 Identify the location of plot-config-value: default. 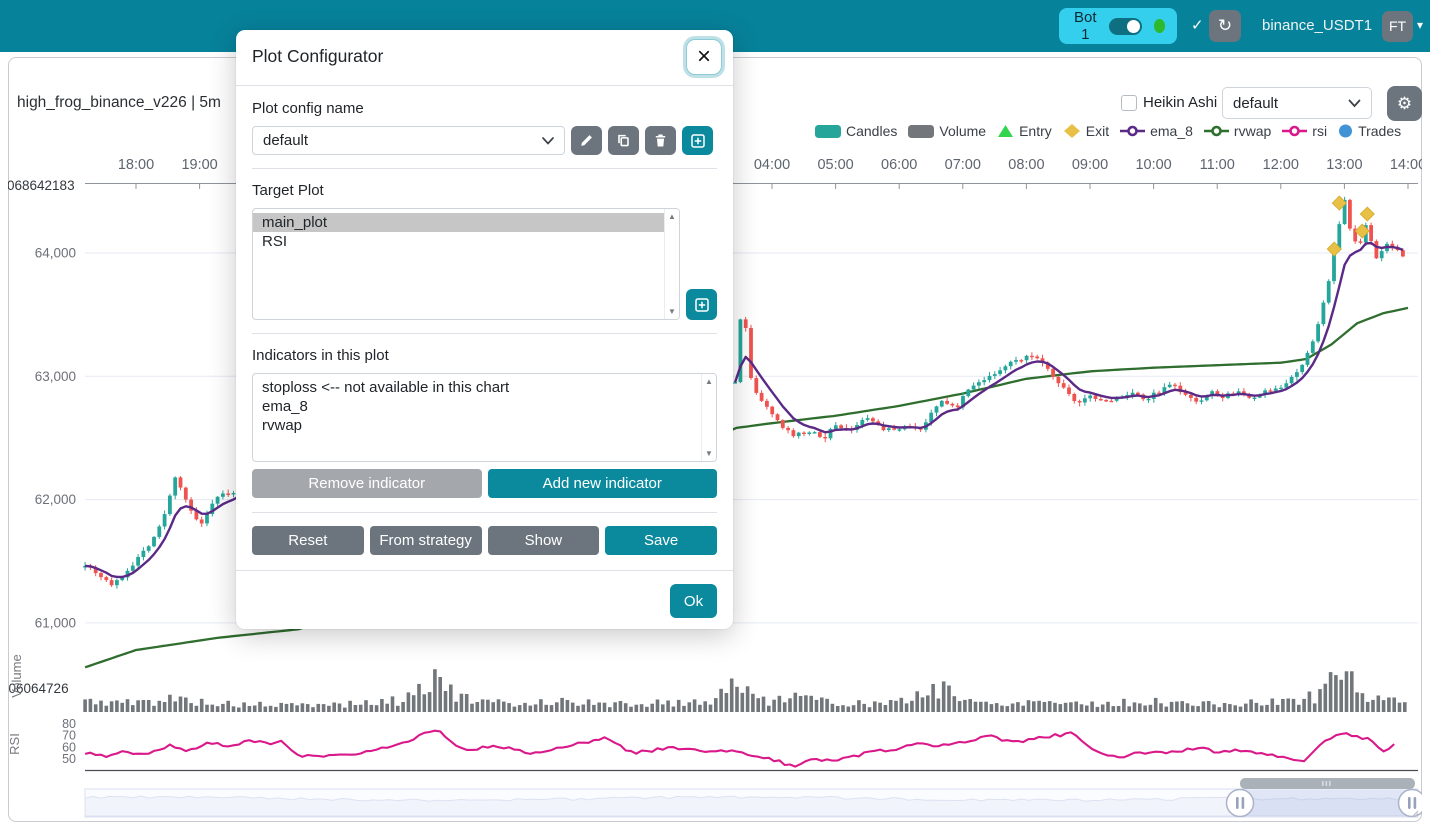
(1256, 103).